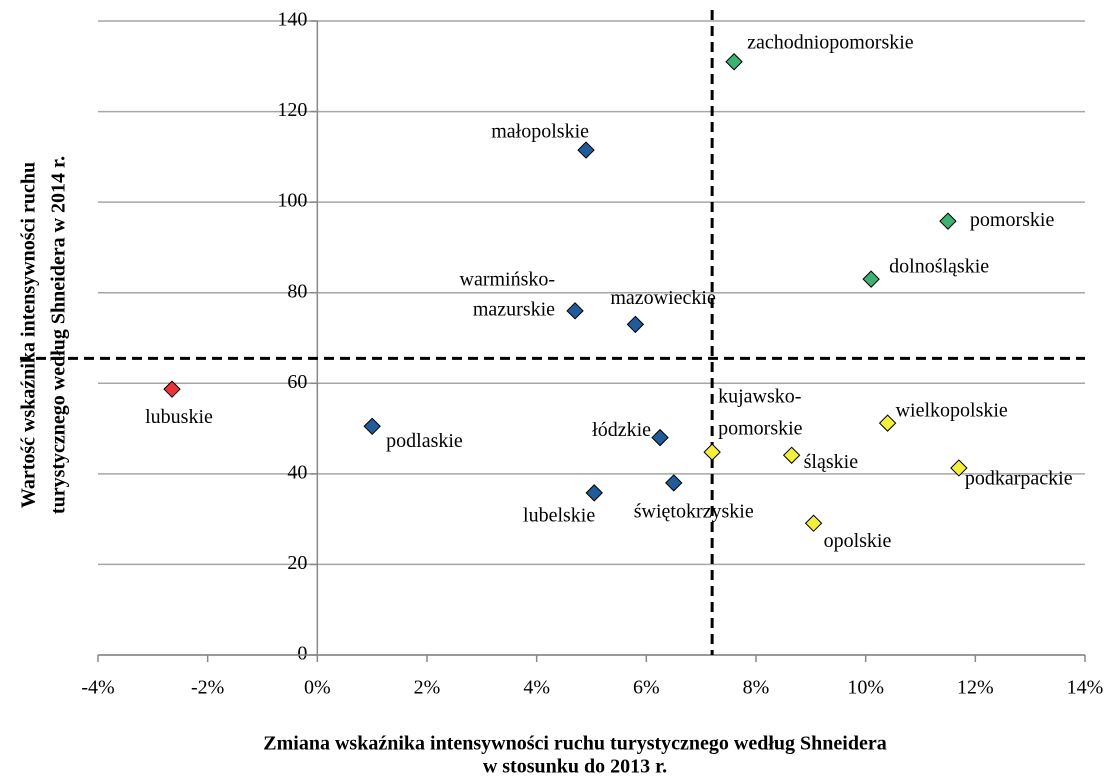 This screenshot has height=780, width=1111. I want to click on x-axis-title: w stosunku do 2013 r., so click(575, 767).